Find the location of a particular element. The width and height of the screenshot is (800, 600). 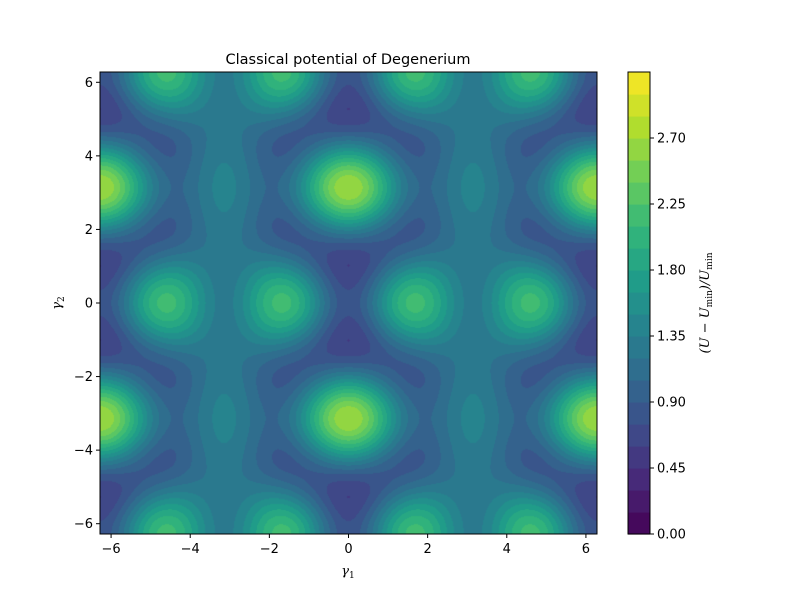

x-axis-label: γ1 is located at coordinates (348, 572).